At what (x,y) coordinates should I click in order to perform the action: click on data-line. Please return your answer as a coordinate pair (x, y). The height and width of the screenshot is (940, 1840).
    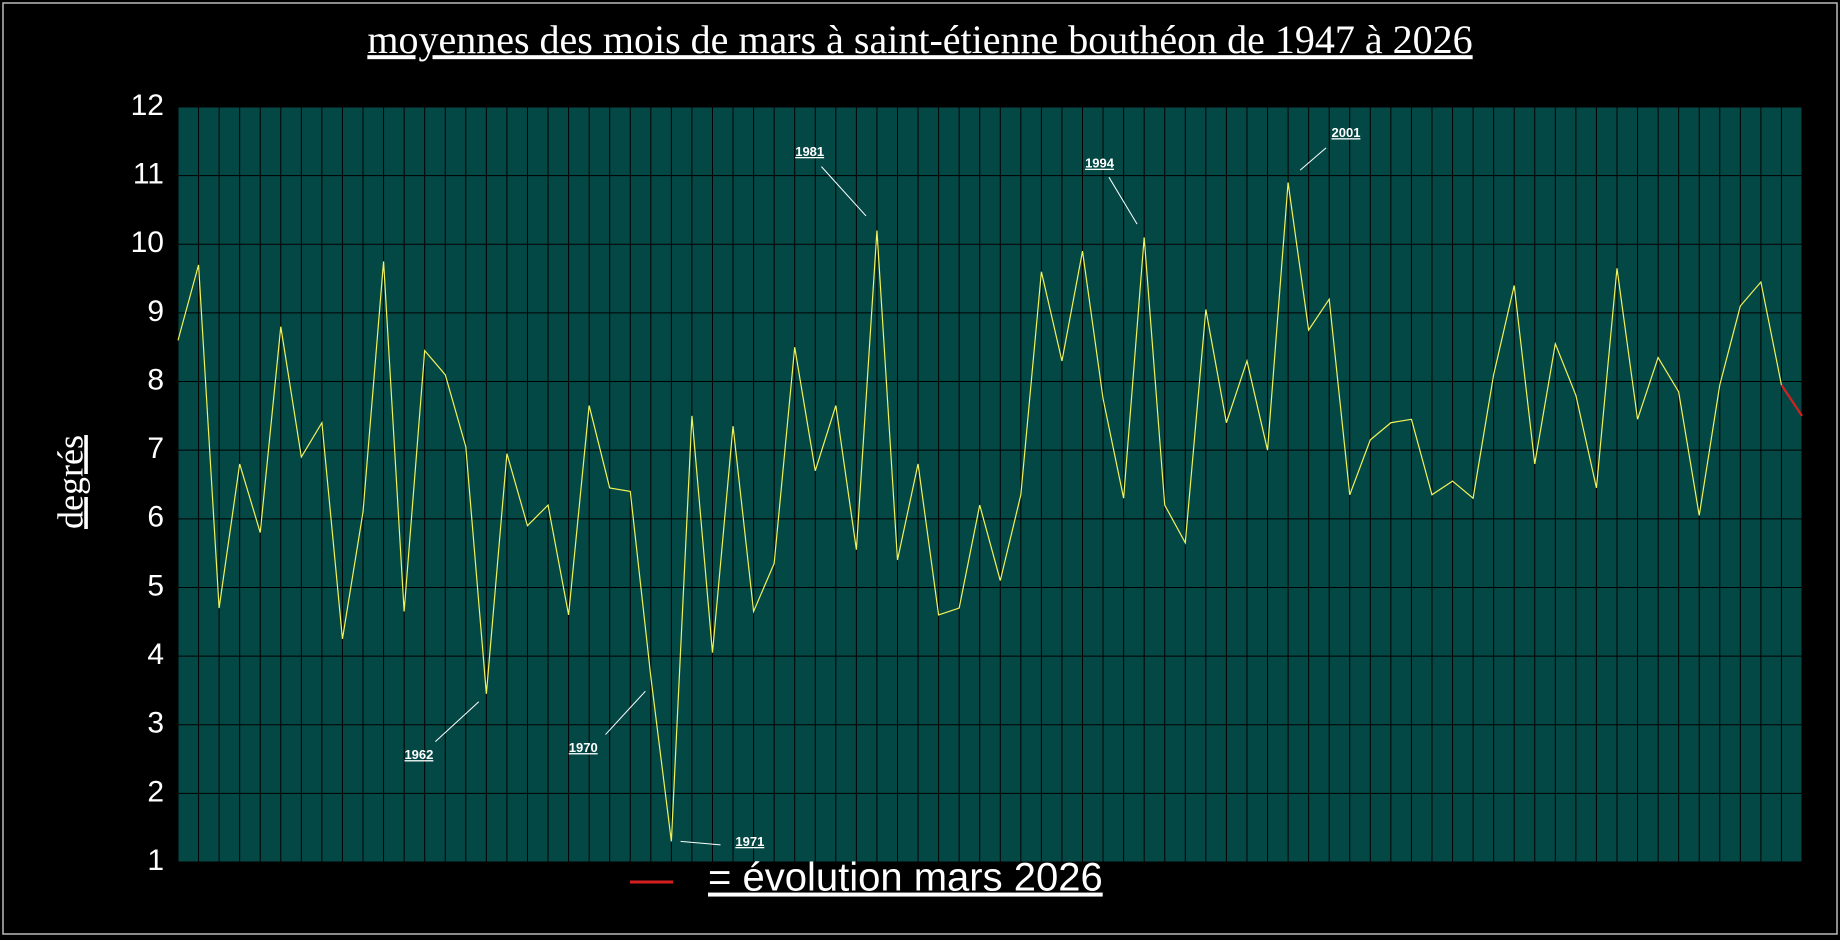
    Looking at the image, I should click on (1791, 400).